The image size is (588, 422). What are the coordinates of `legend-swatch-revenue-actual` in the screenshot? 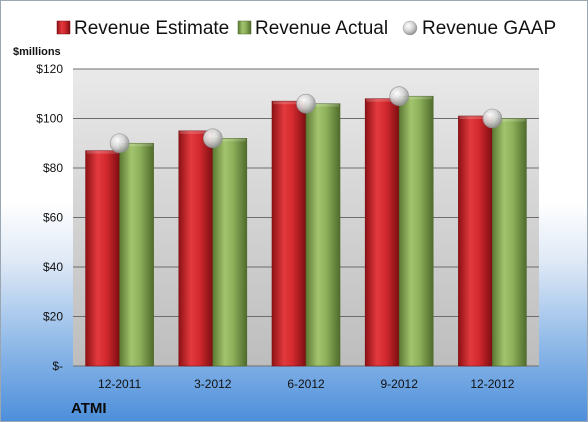 It's located at (244, 27).